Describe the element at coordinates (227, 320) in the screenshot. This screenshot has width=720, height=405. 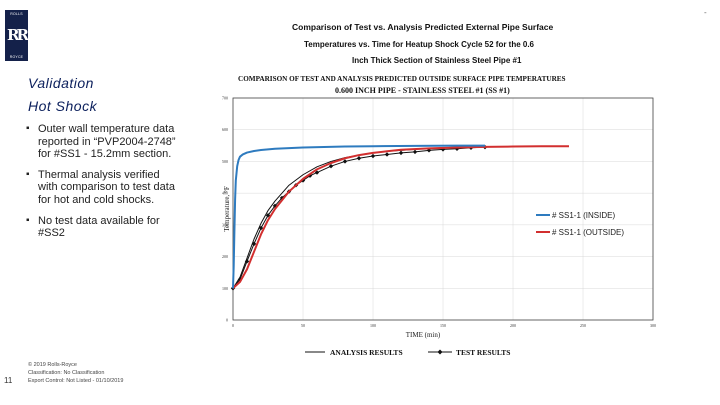
I see `y-tick-label: 0` at that location.